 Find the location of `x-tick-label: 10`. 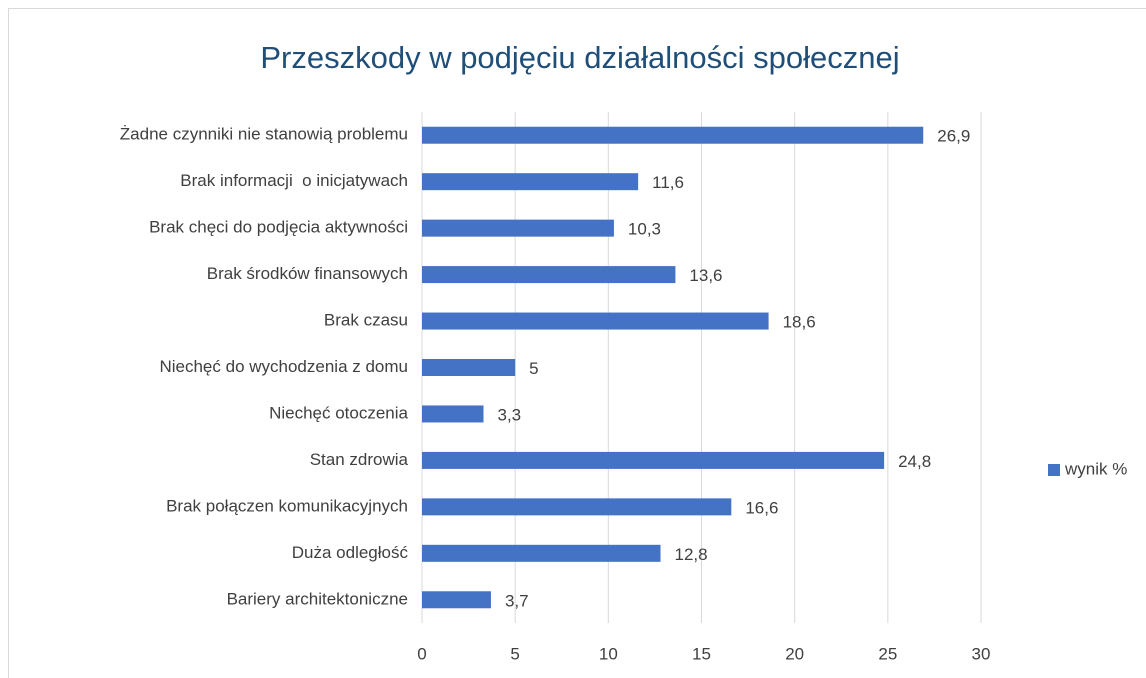

x-tick-label: 10 is located at coordinates (608, 653).